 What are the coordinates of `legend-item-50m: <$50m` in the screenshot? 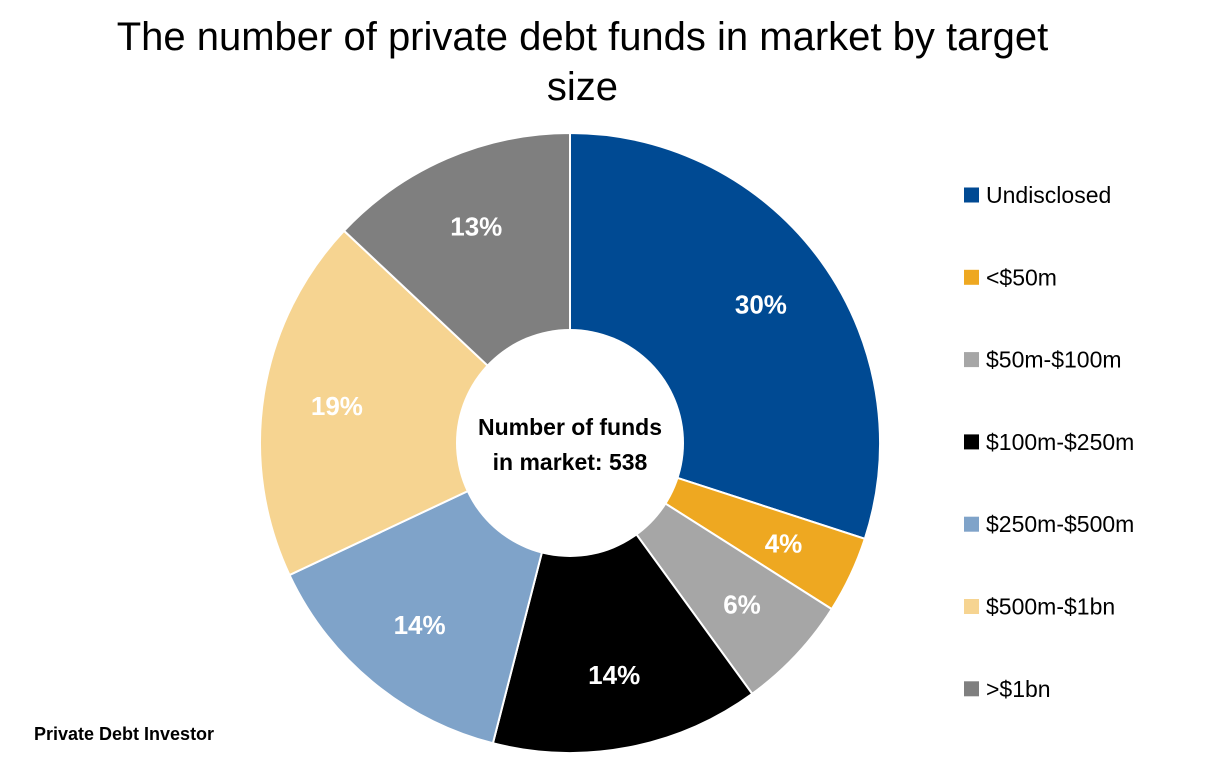 It's located at (1010, 277).